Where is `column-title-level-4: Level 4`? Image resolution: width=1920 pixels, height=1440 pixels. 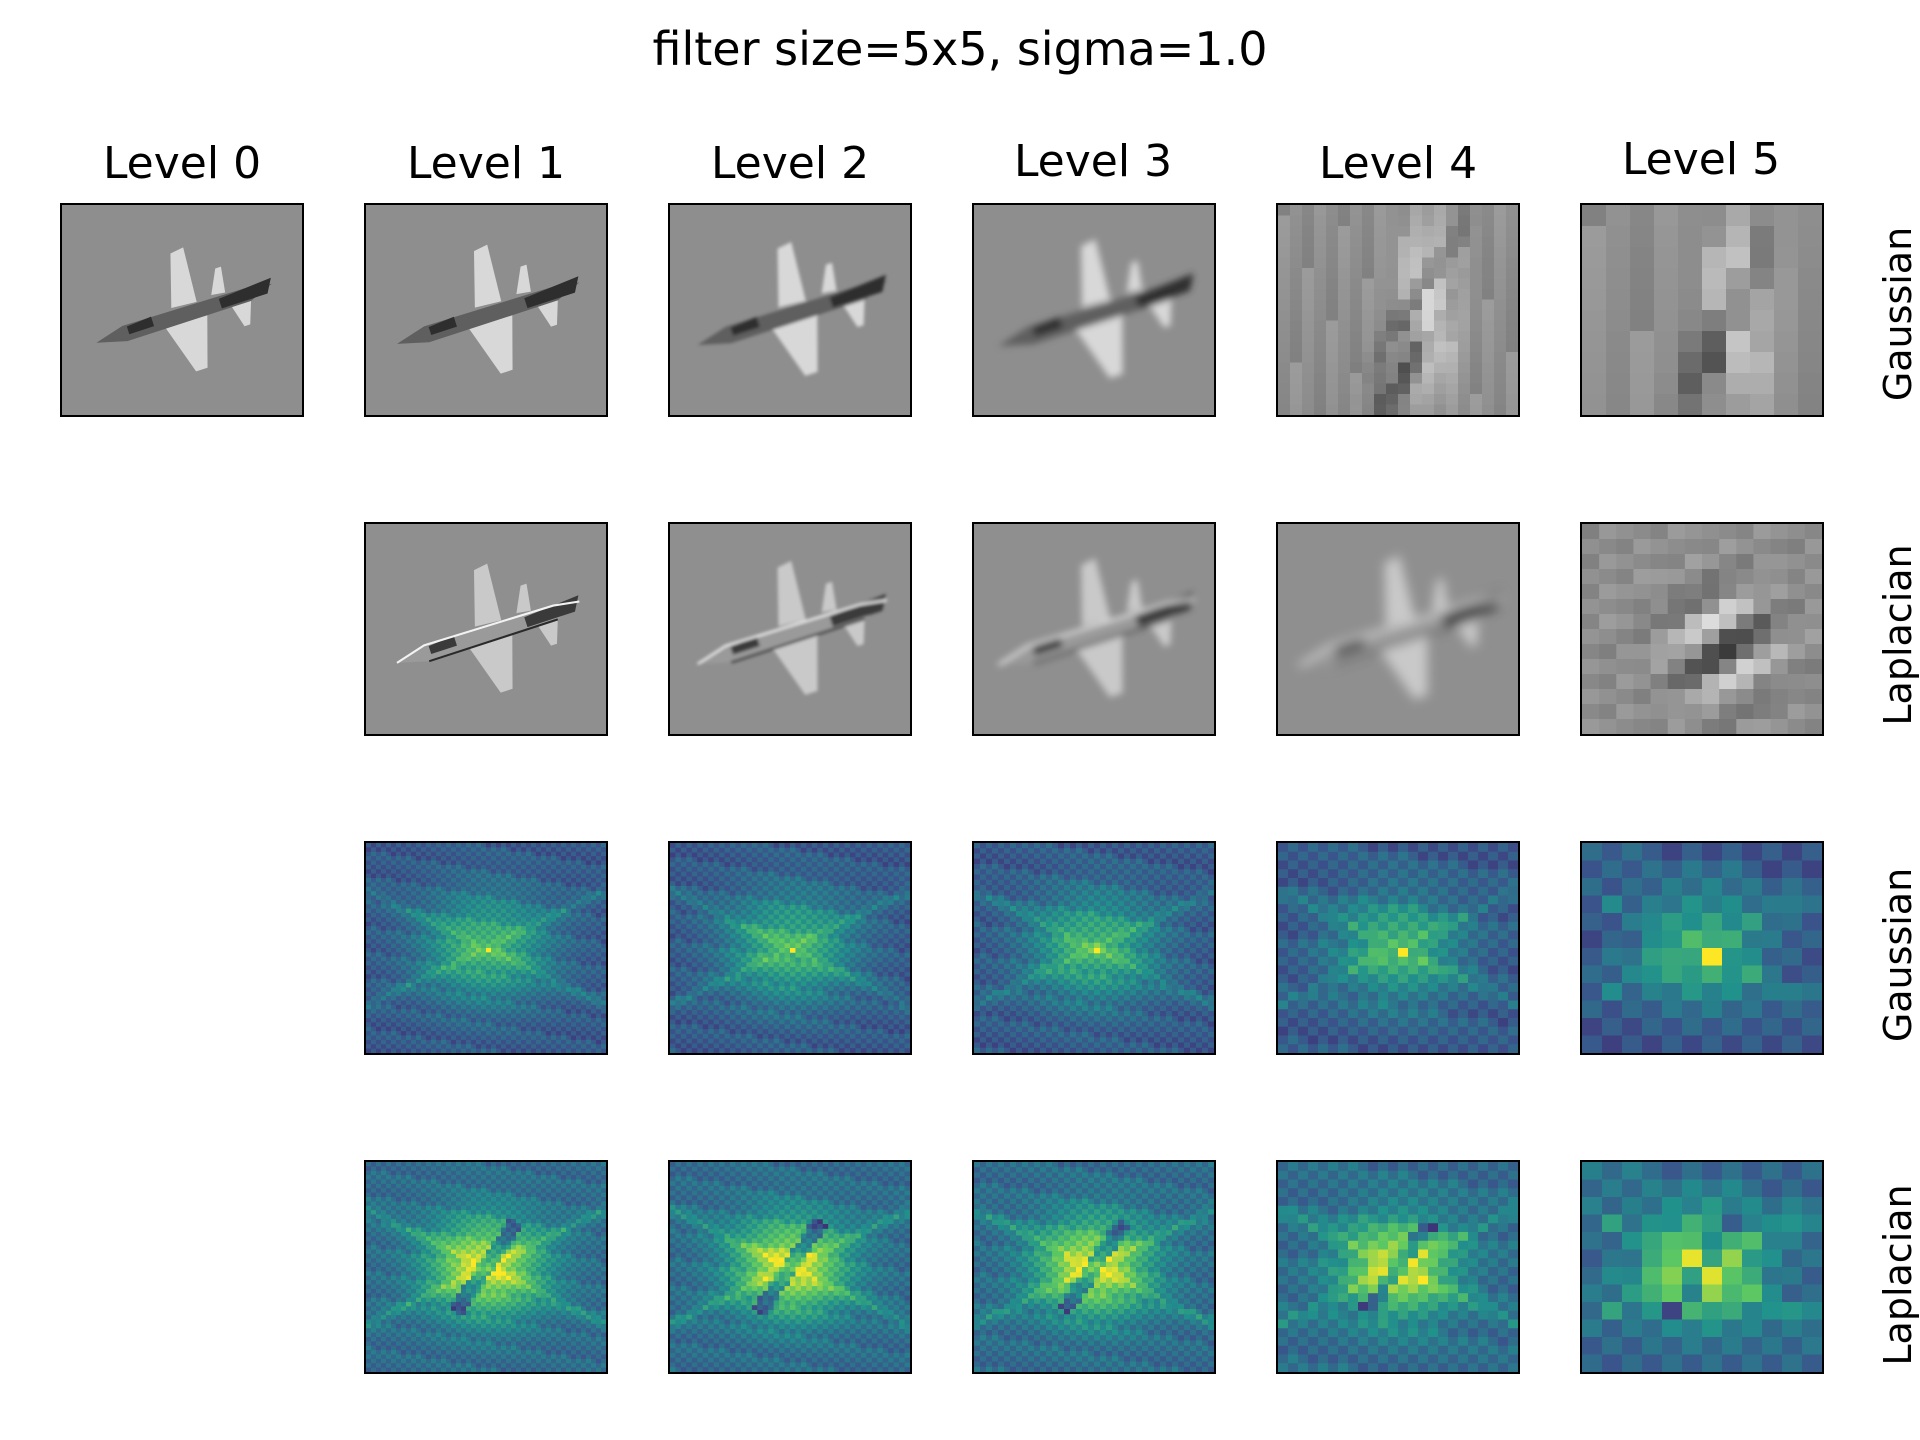
column-title-level-4: Level 4 is located at coordinates (1398, 163).